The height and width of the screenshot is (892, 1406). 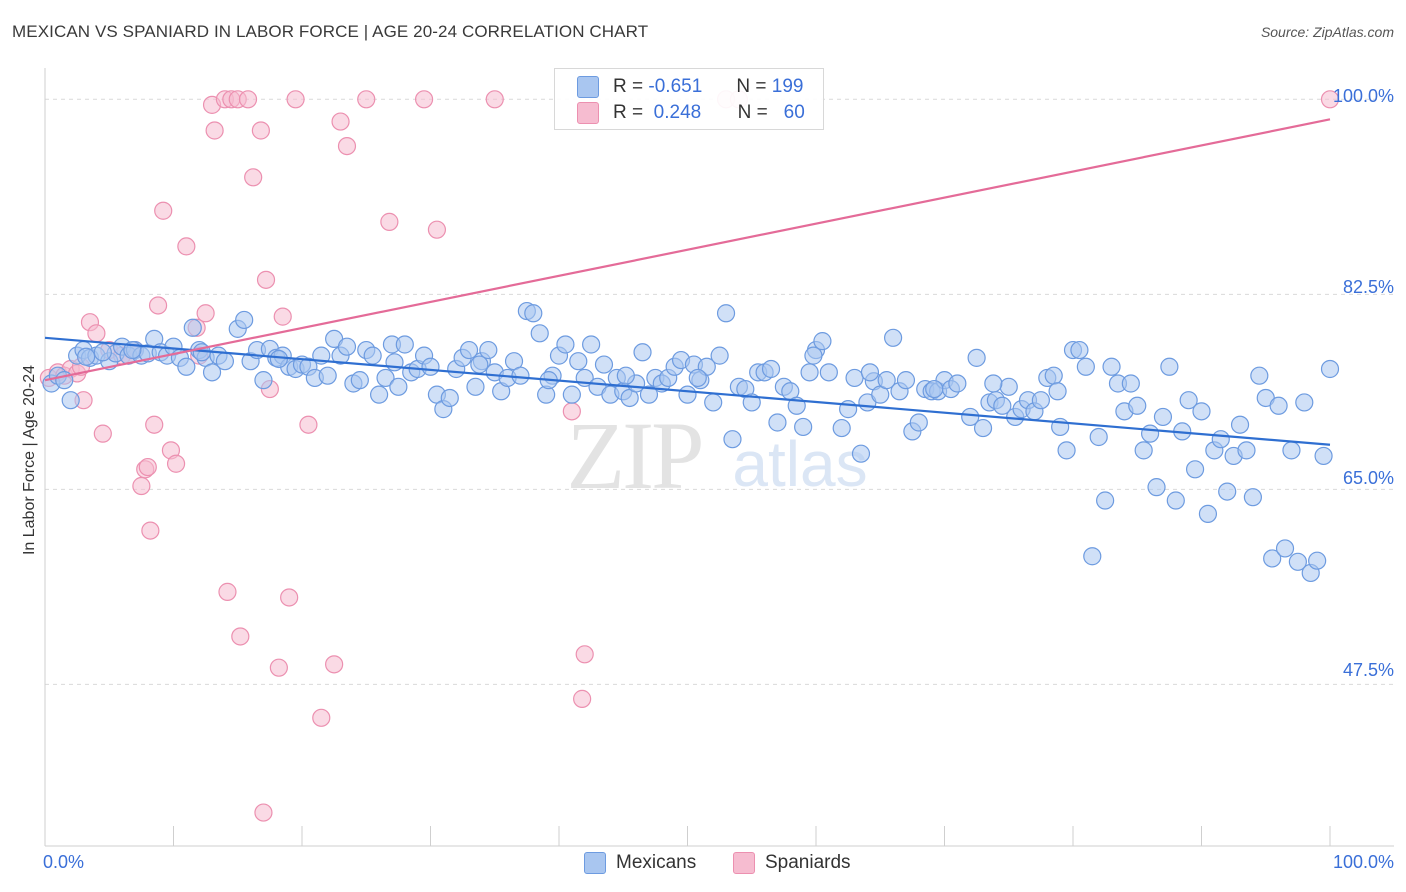 What do you see at coordinates (744, 863) in the screenshot?
I see `bottom-legend-swatch-spaniards` at bounding box center [744, 863].